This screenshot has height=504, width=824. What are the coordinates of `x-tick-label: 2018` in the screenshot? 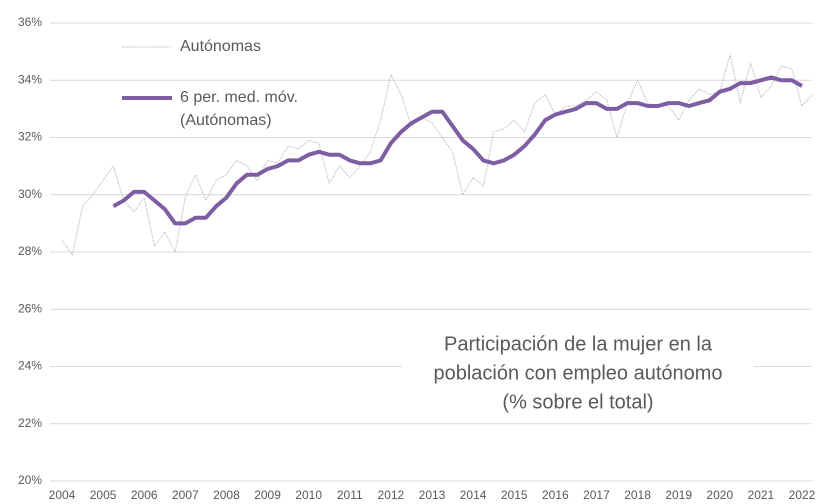 It's located at (637, 495).